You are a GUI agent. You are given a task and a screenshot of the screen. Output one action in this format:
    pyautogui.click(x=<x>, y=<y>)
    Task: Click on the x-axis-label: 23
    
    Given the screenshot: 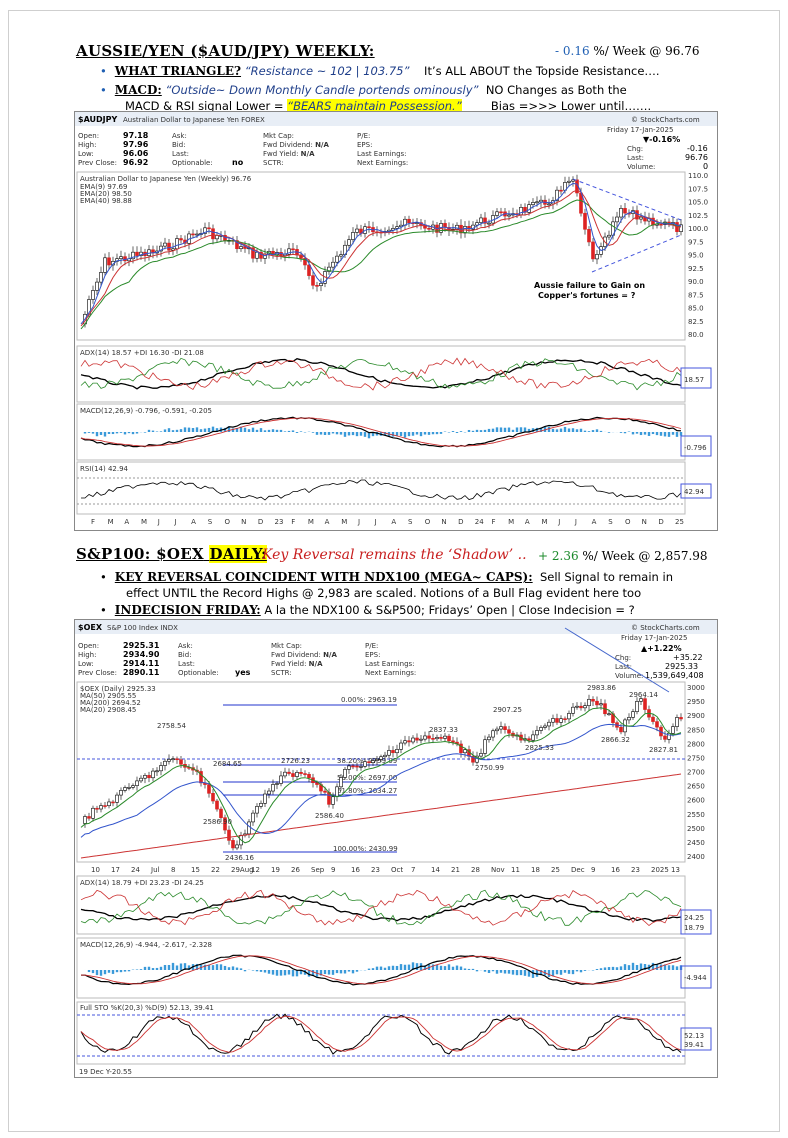 What is the action you would take?
    pyautogui.click(x=375, y=870)
    